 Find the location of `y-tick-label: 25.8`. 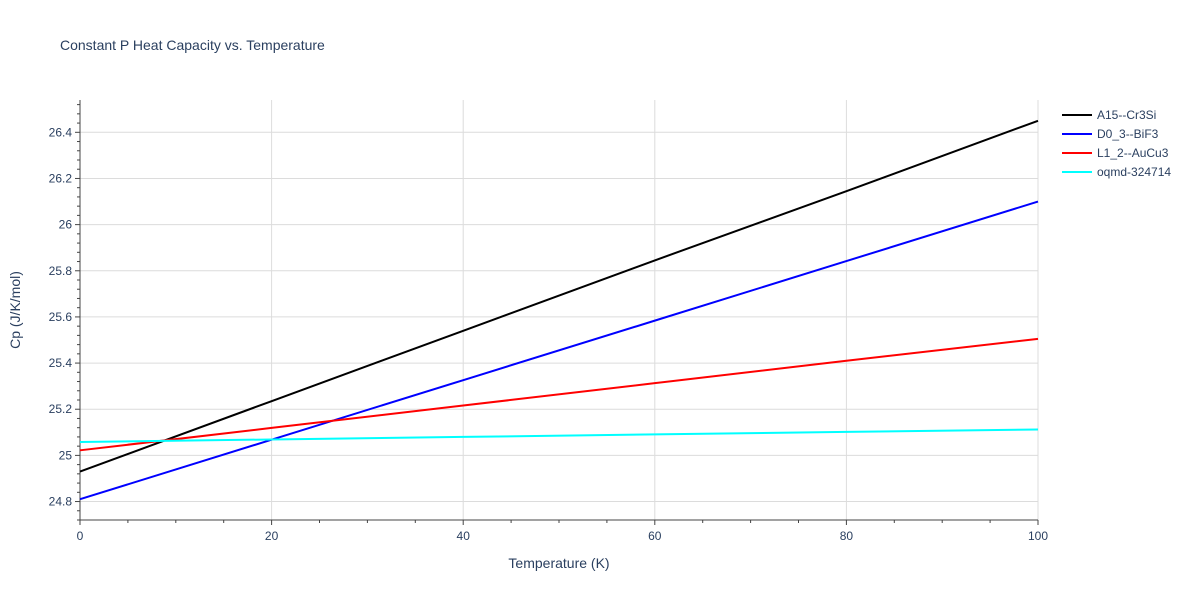

y-tick-label: 25.8 is located at coordinates (61, 271).